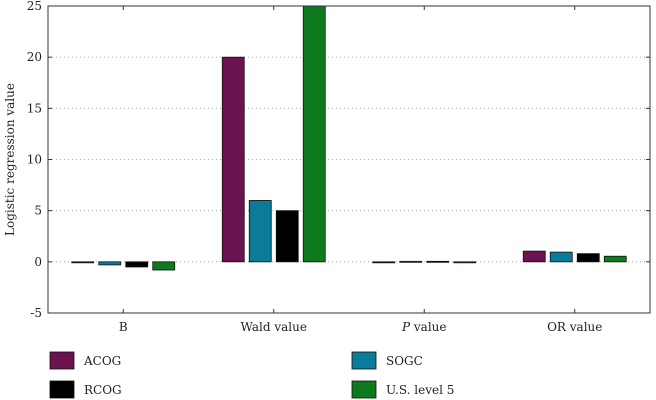 The image size is (656, 400). I want to click on x-tick-label: Wald value, so click(274, 327).